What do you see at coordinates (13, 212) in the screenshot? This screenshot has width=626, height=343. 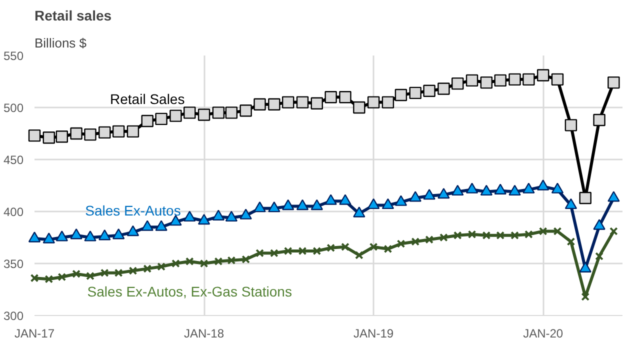 I see `y-tick-label: 400` at bounding box center [13, 212].